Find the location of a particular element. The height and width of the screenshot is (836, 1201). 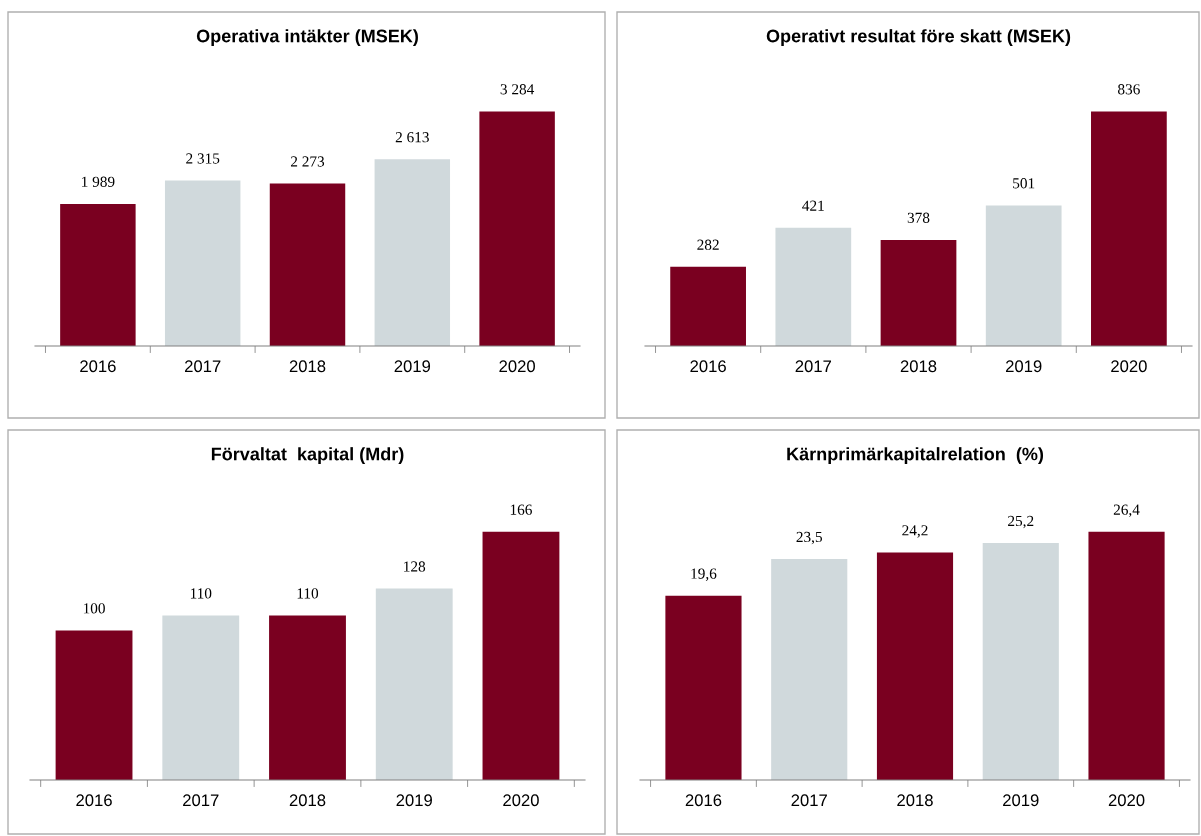

chart-title: Förvaltat kapital (Mdr) is located at coordinates (307, 455).